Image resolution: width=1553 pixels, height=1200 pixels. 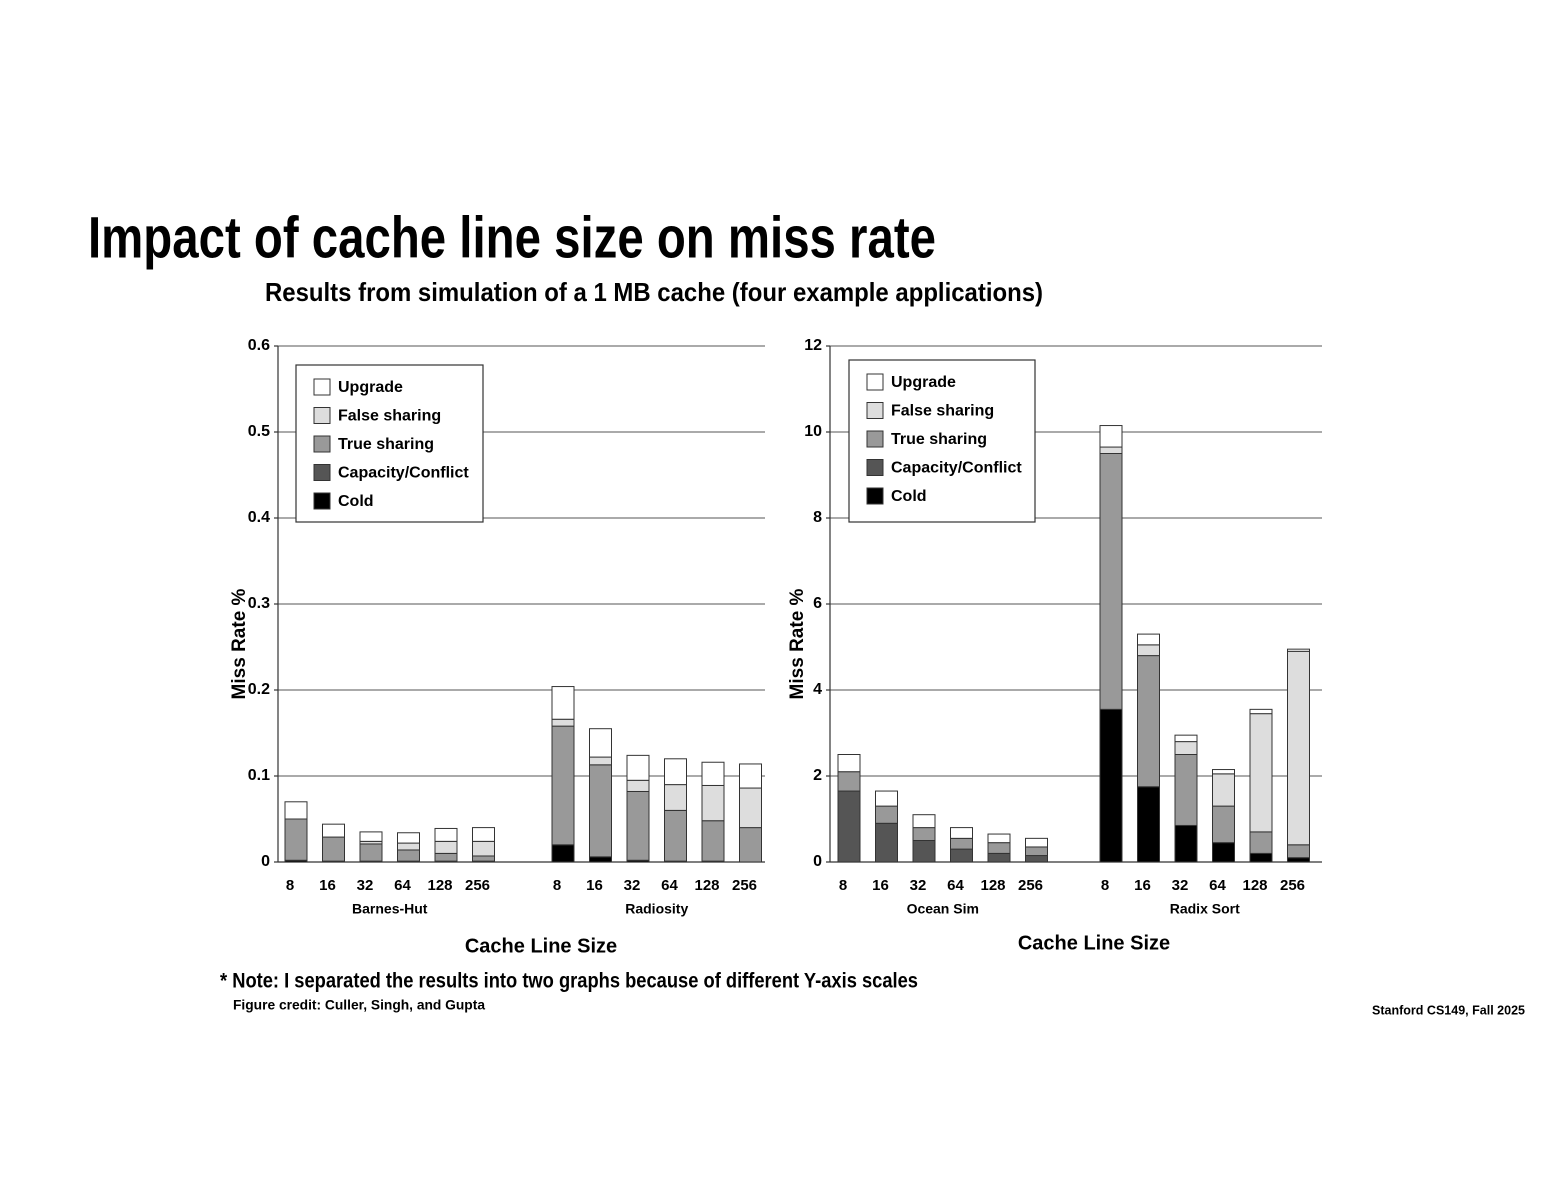 What do you see at coordinates (259, 689) in the screenshot?
I see `y-tick-label: 0.2` at bounding box center [259, 689].